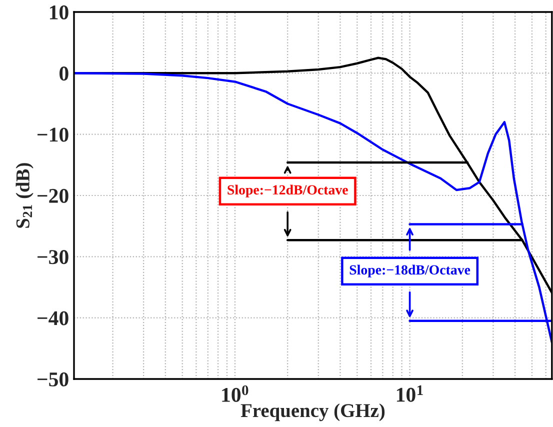 The height and width of the screenshot is (427, 553). I want to click on y-tick-label: −40, so click(53, 318).